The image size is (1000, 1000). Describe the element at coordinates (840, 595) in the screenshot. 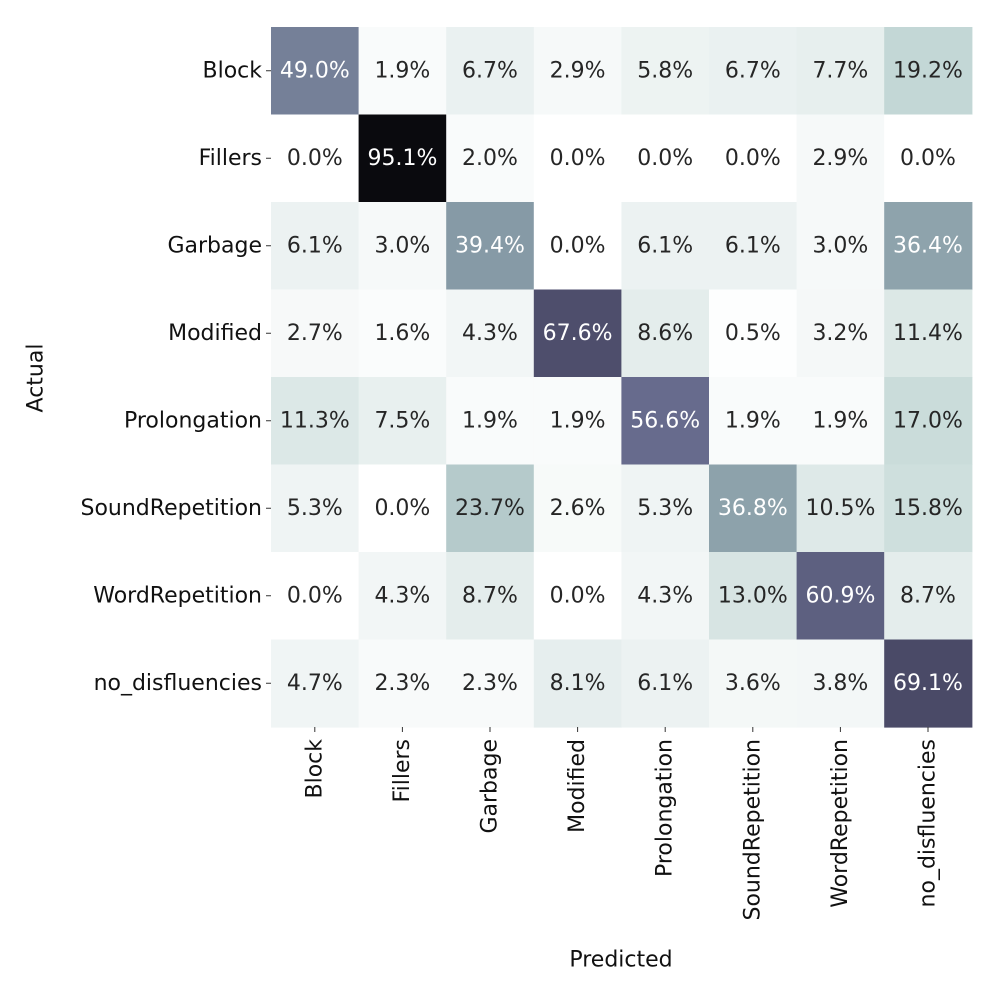

I see `cell-value-label: 60.9%` at that location.